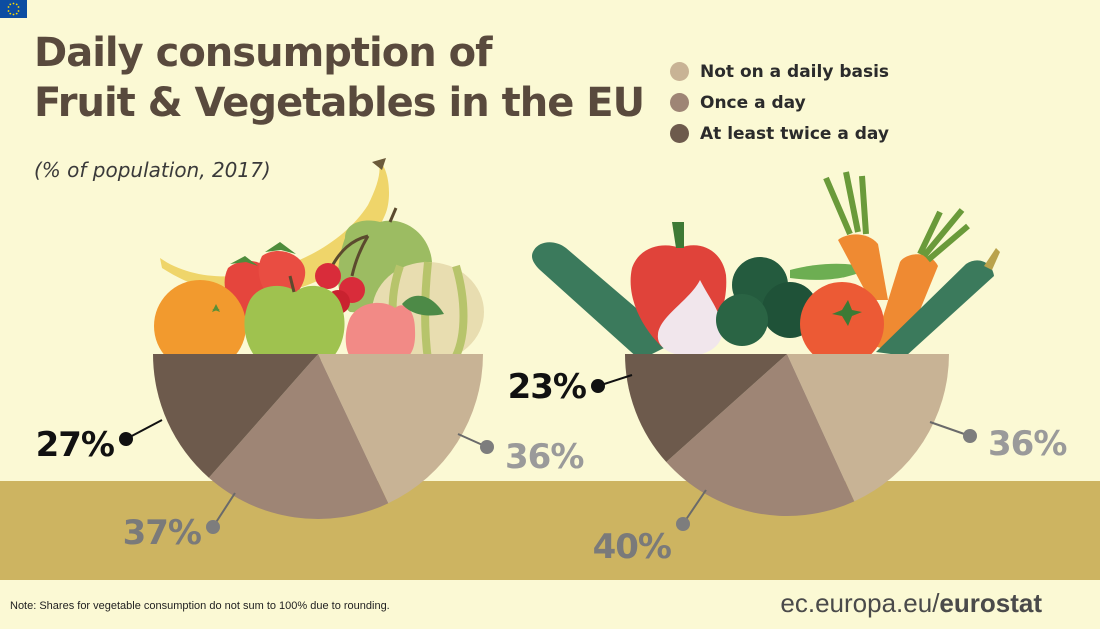 The height and width of the screenshot is (629, 1100). Describe the element at coordinates (860, 603) in the screenshot. I see `source-domain: ec.europa.eu/` at that location.